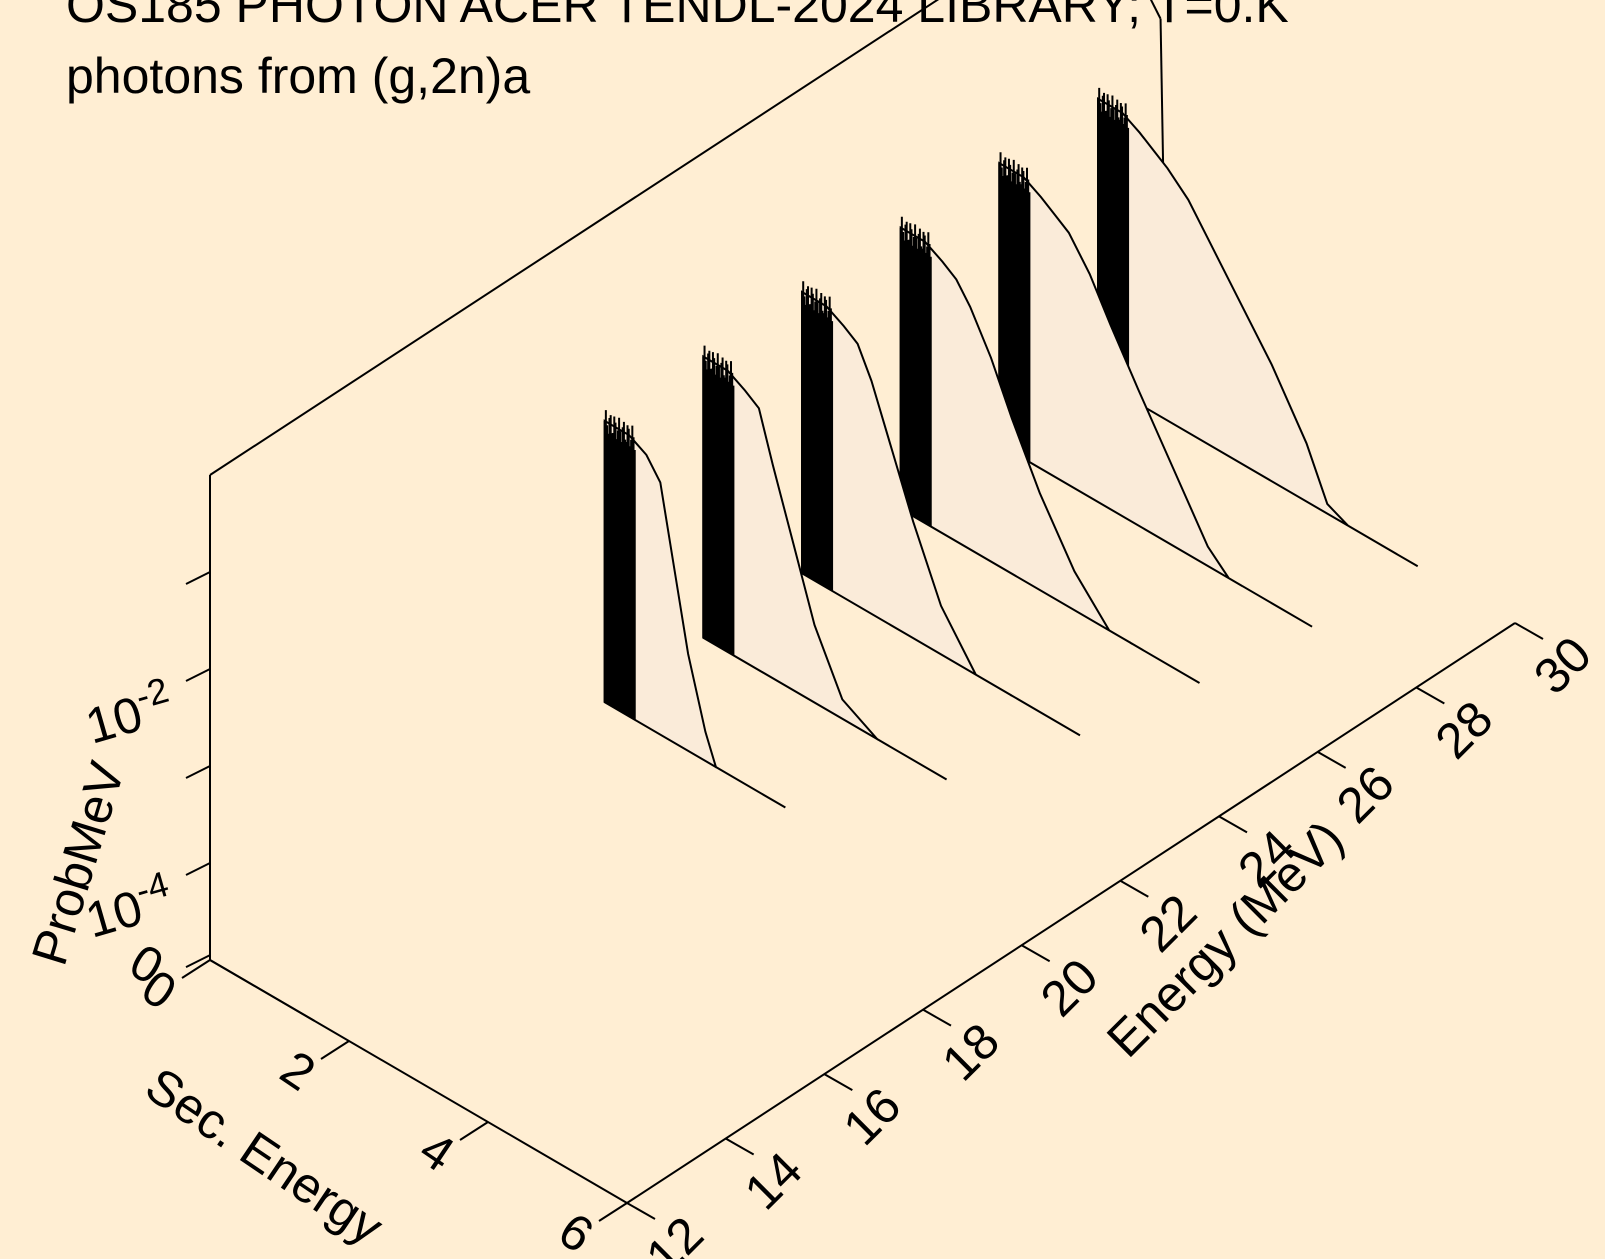 The image size is (1605, 1259). I want to click on x-axis-title: Sec. Energy, so click(264, 1156).